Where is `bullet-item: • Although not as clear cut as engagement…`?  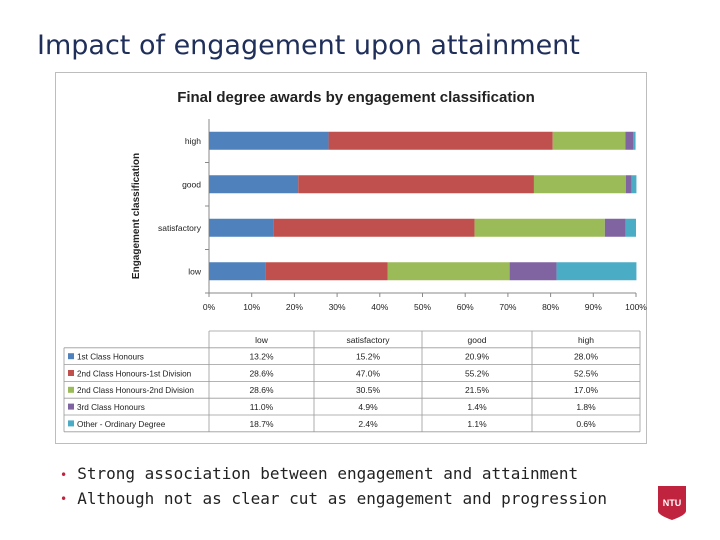 bullet-item: • Although not as clear cut as engagement… is located at coordinates (333, 499).